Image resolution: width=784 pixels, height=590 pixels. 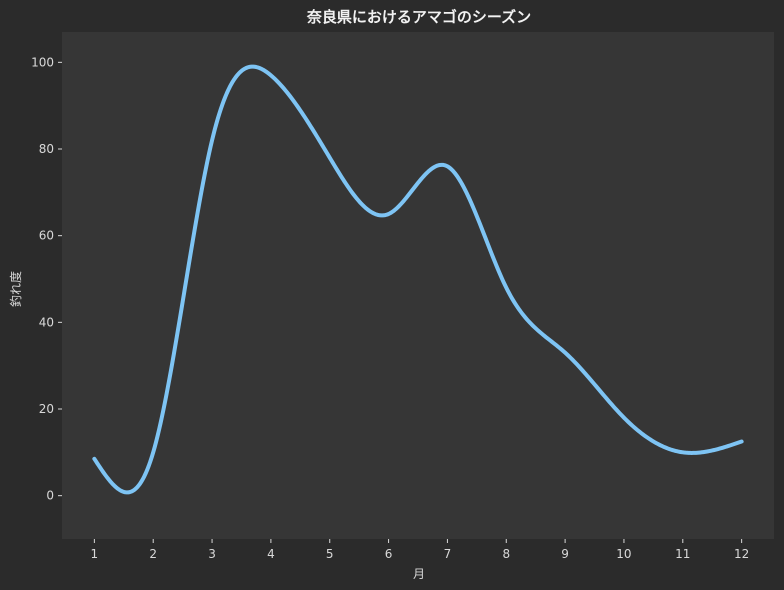 What do you see at coordinates (42, 62) in the screenshot?
I see `y-tick-label: 100` at bounding box center [42, 62].